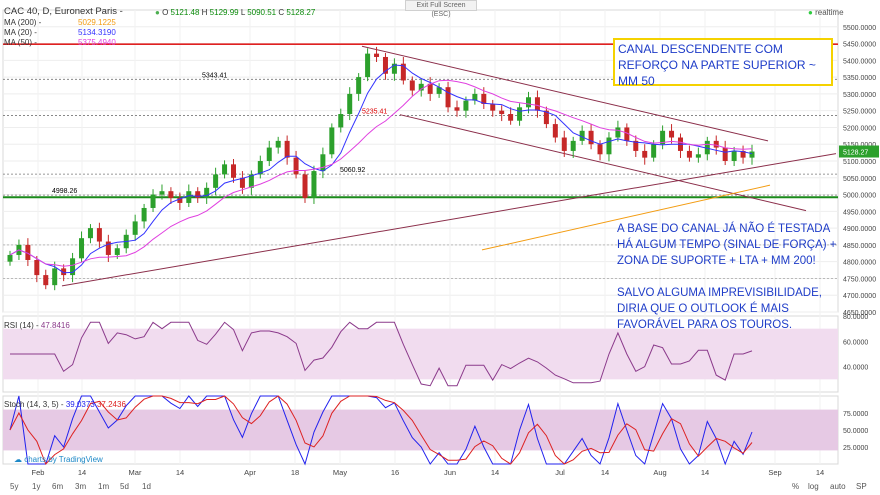 This screenshot has height=495, width=880. Describe the element at coordinates (838, 486) in the screenshot. I see `auto-scale-button: auto` at that location.